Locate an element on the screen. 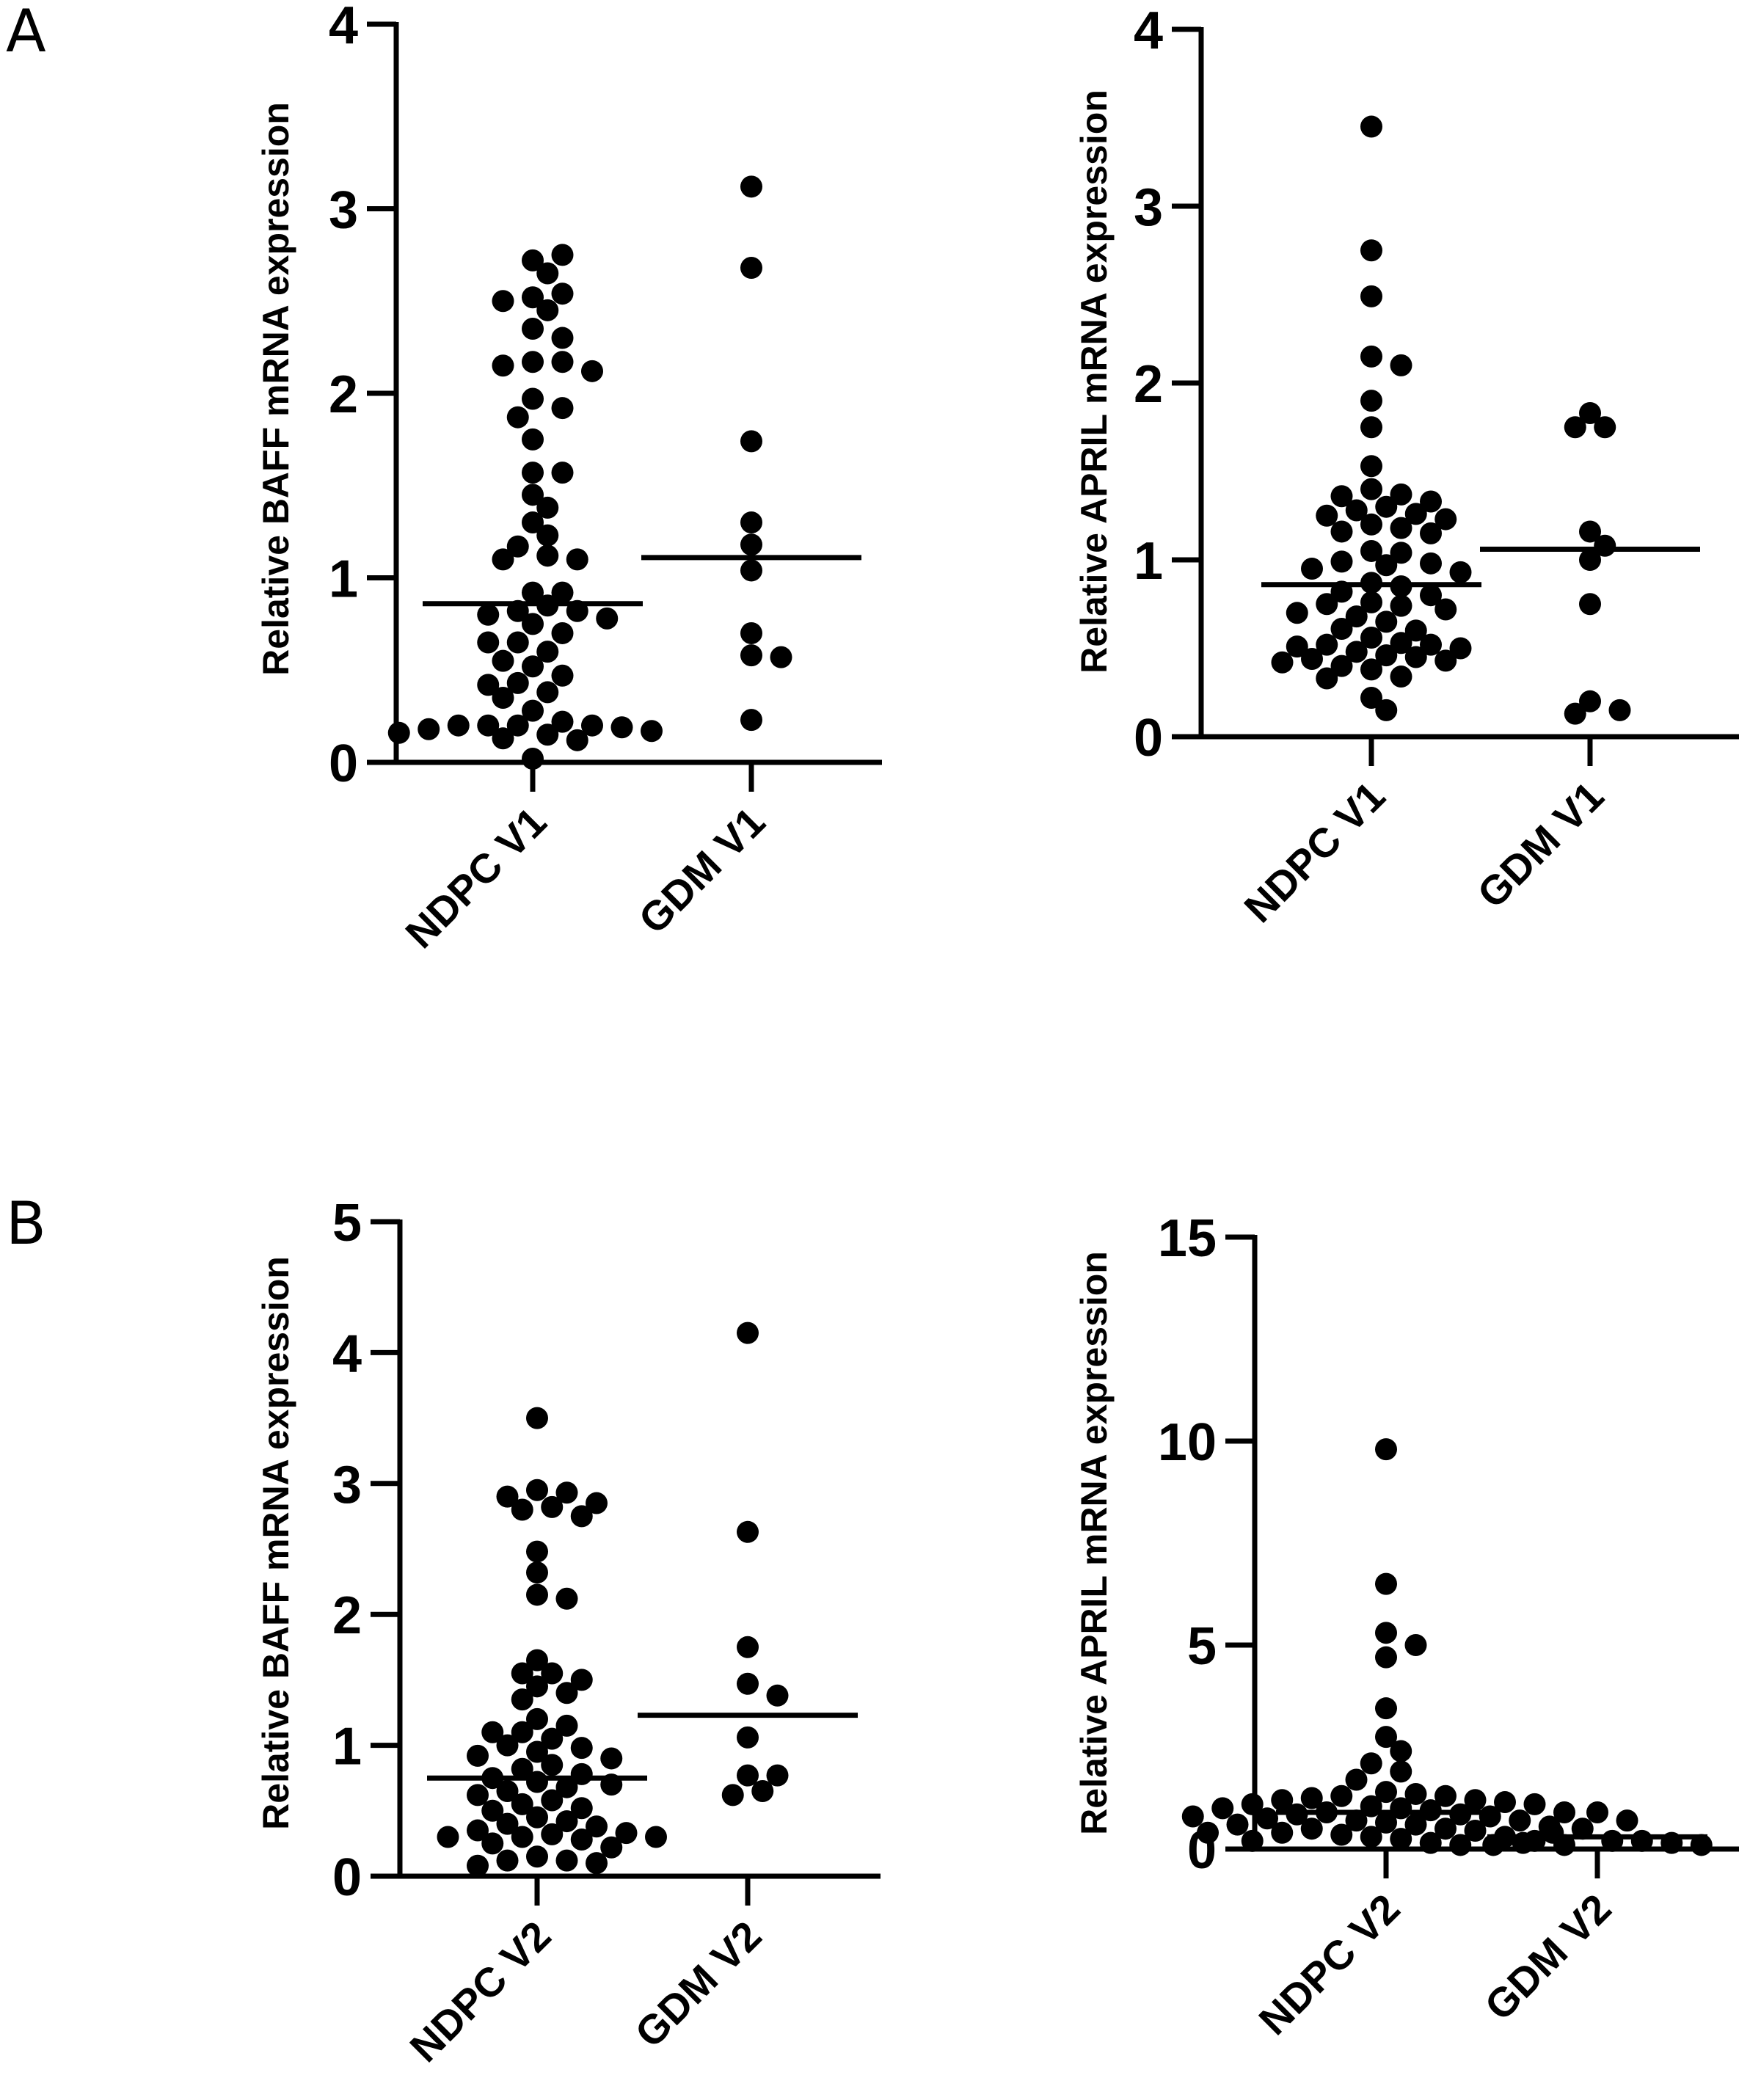 The image size is (1739, 2100). category-label: GDM V2 is located at coordinates (698, 1984).